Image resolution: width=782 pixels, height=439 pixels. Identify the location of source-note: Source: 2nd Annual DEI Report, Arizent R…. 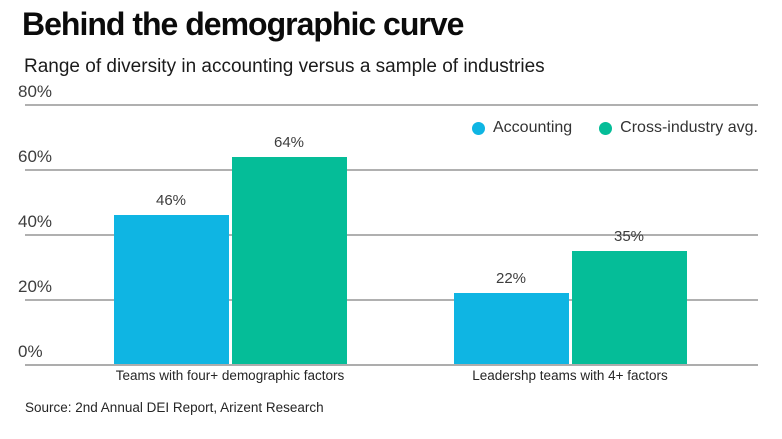
(174, 407).